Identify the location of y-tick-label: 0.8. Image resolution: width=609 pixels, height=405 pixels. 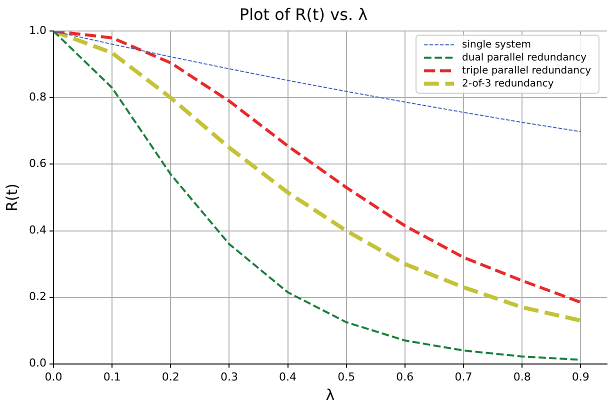
(37, 97).